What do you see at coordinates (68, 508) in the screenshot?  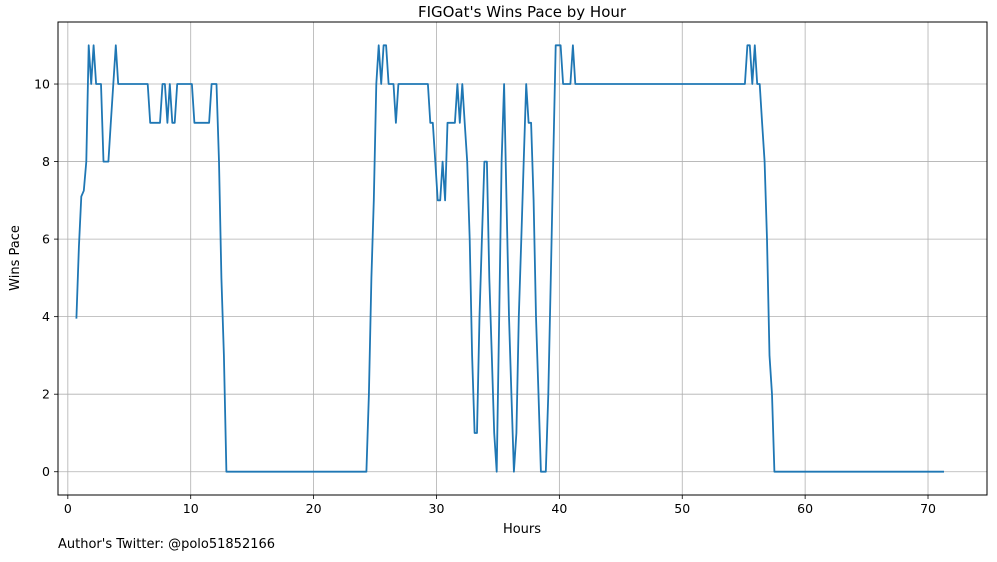 I see `x-tick-label: 0` at bounding box center [68, 508].